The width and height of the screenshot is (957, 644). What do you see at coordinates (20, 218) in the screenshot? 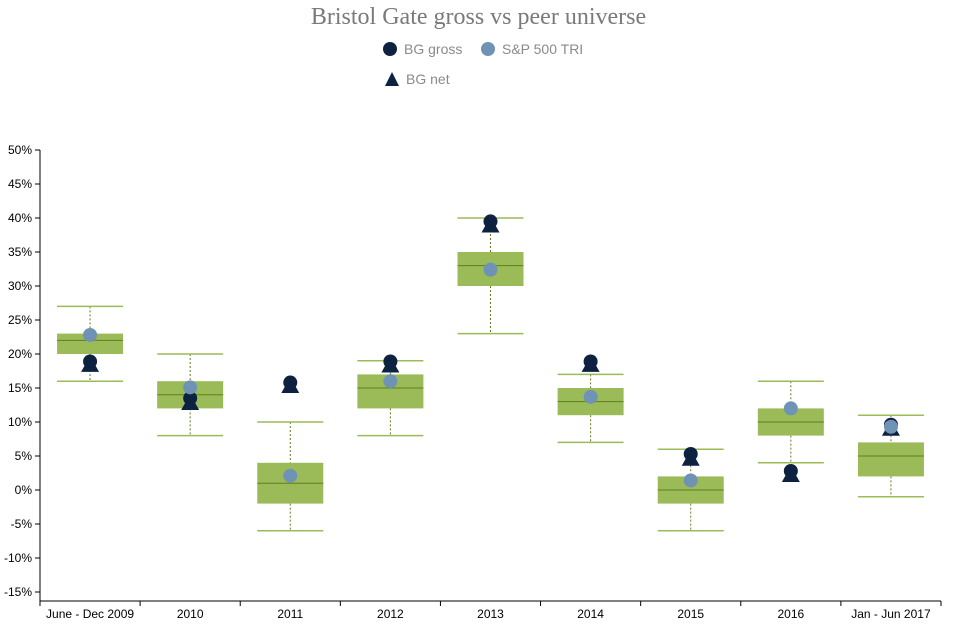
I see `y-tick-label: 40%` at bounding box center [20, 218].